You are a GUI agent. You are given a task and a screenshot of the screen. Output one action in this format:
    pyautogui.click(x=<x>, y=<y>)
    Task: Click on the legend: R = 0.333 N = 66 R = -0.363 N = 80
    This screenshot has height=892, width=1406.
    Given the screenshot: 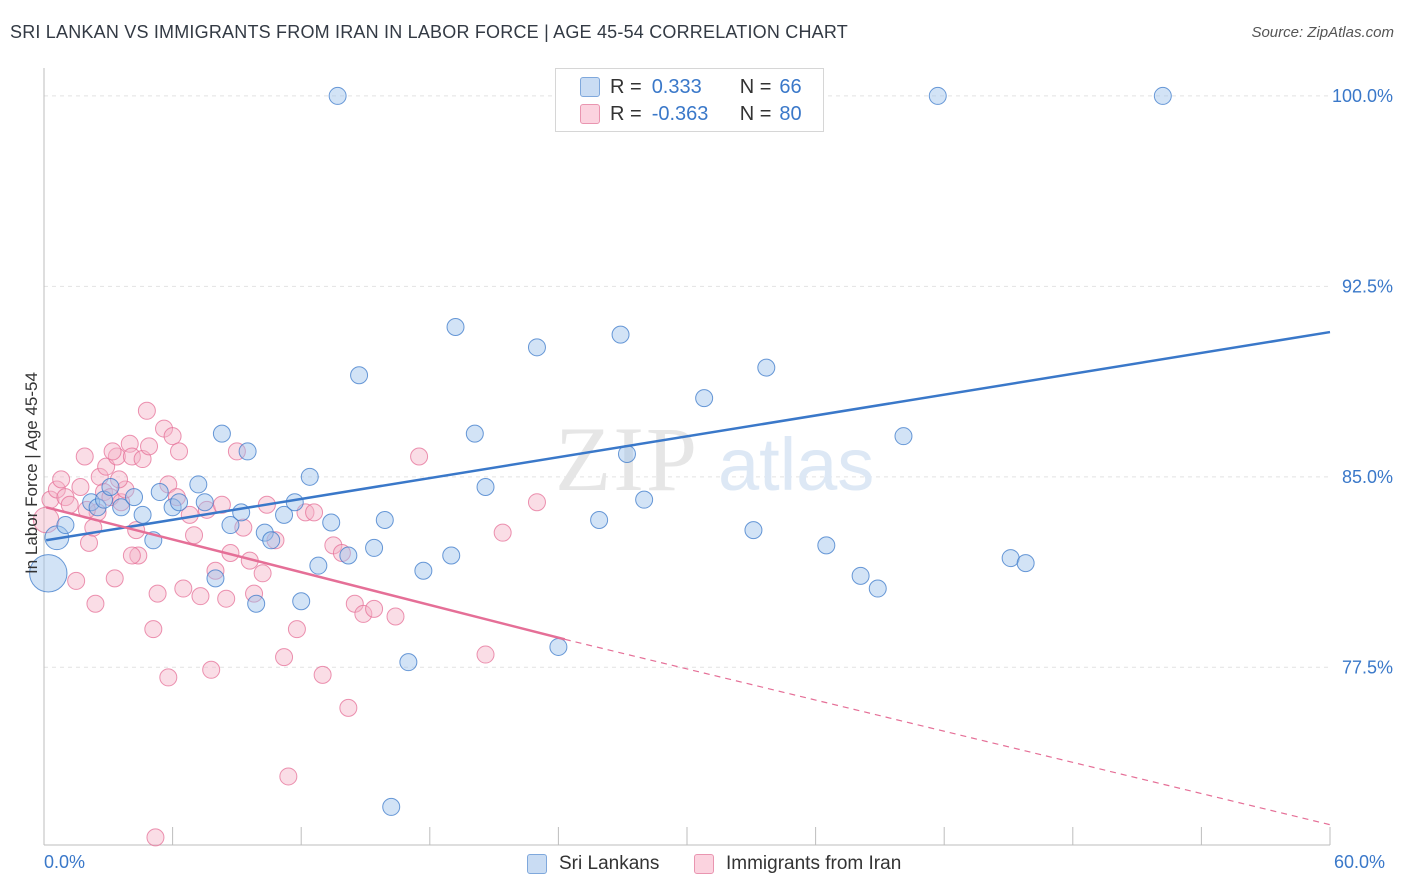 What is the action you would take?
    pyautogui.click(x=689, y=100)
    